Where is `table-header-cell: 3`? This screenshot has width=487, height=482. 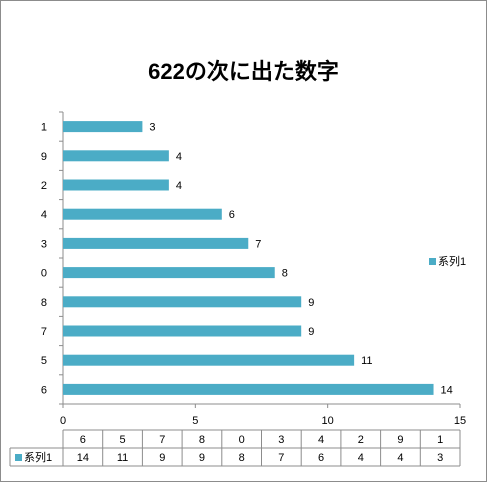 table-header-cell: 3 is located at coordinates (281, 440).